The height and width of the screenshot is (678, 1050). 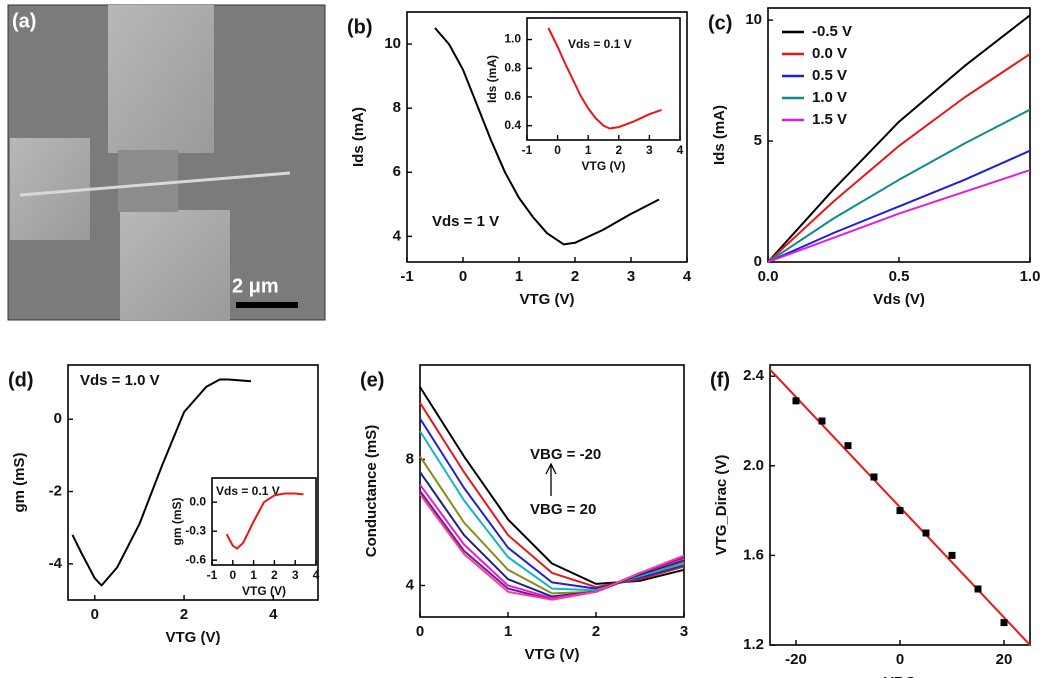 I want to click on legend-label: 0.5 V, so click(x=829, y=75).